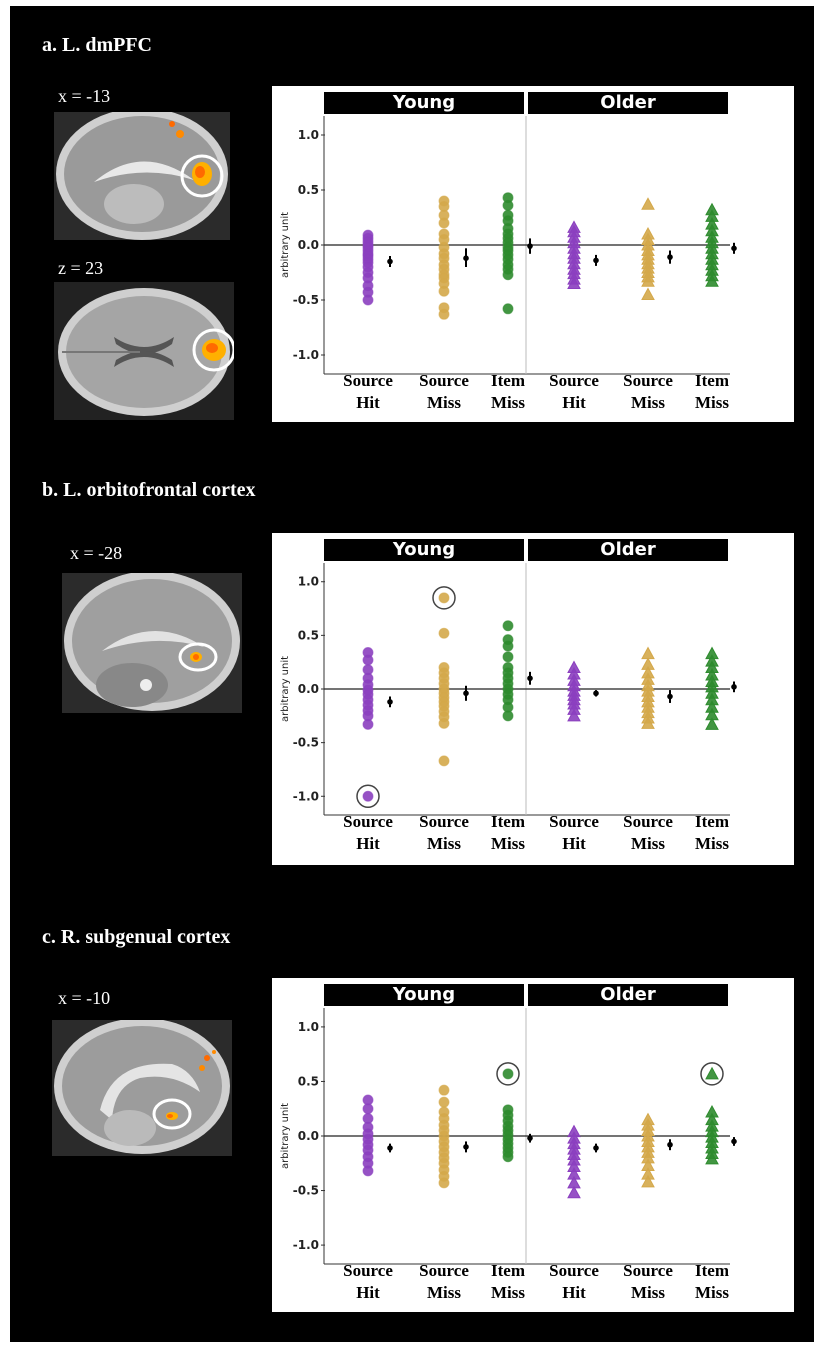  Describe the element at coordinates (149, 490) in the screenshot. I see `panel-b-title: b. L. orbitofrontal cortex` at that location.